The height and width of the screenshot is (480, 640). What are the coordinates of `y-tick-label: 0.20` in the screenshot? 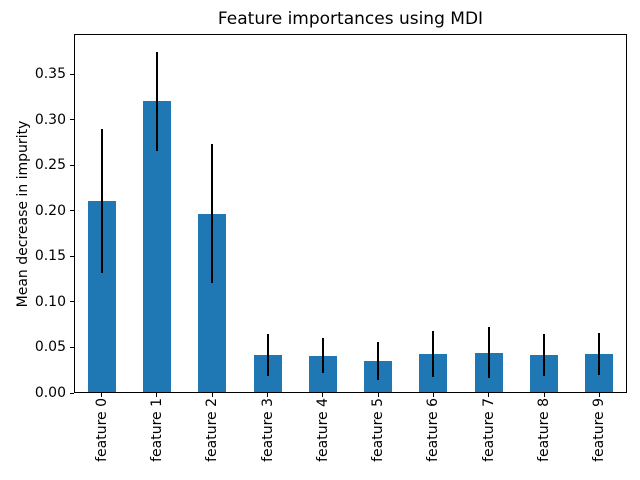 It's located at (50, 210).